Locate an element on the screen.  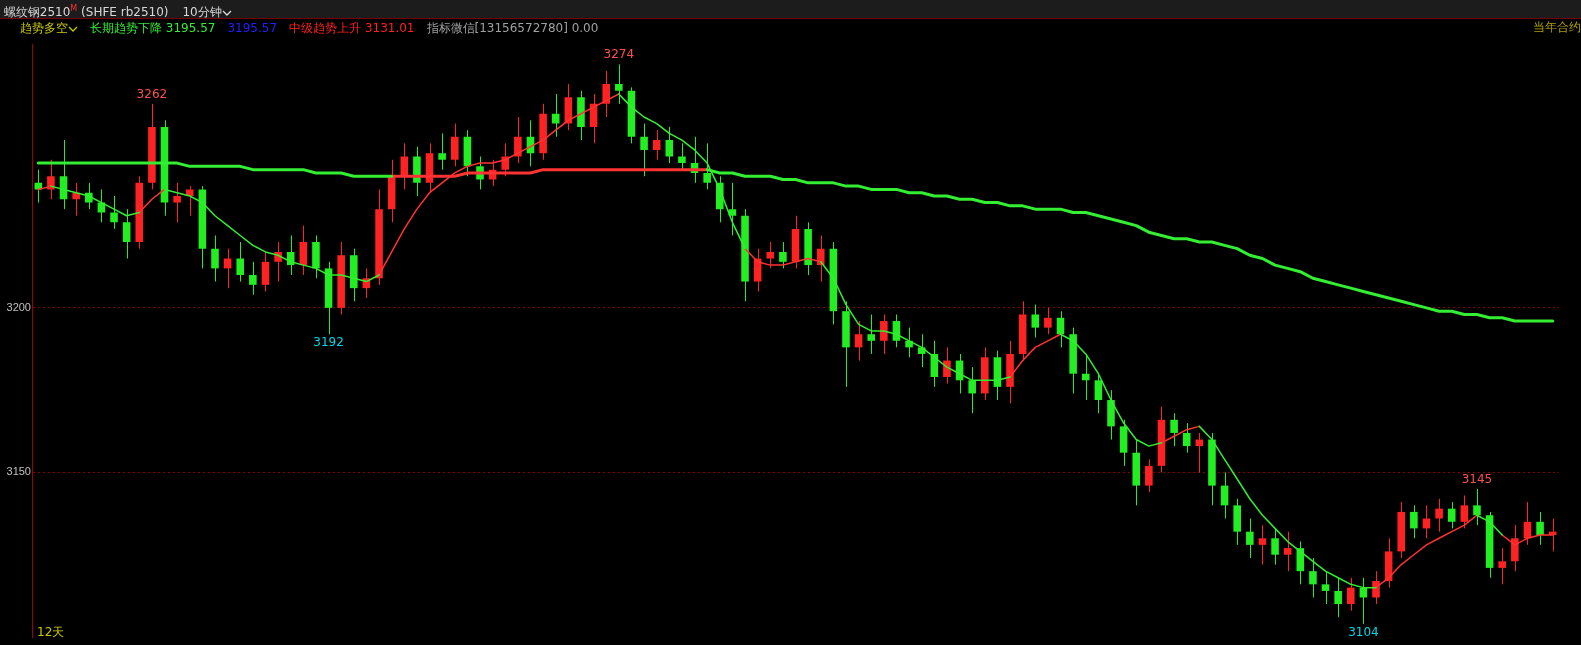
annotation: 3262 is located at coordinates (152, 93).